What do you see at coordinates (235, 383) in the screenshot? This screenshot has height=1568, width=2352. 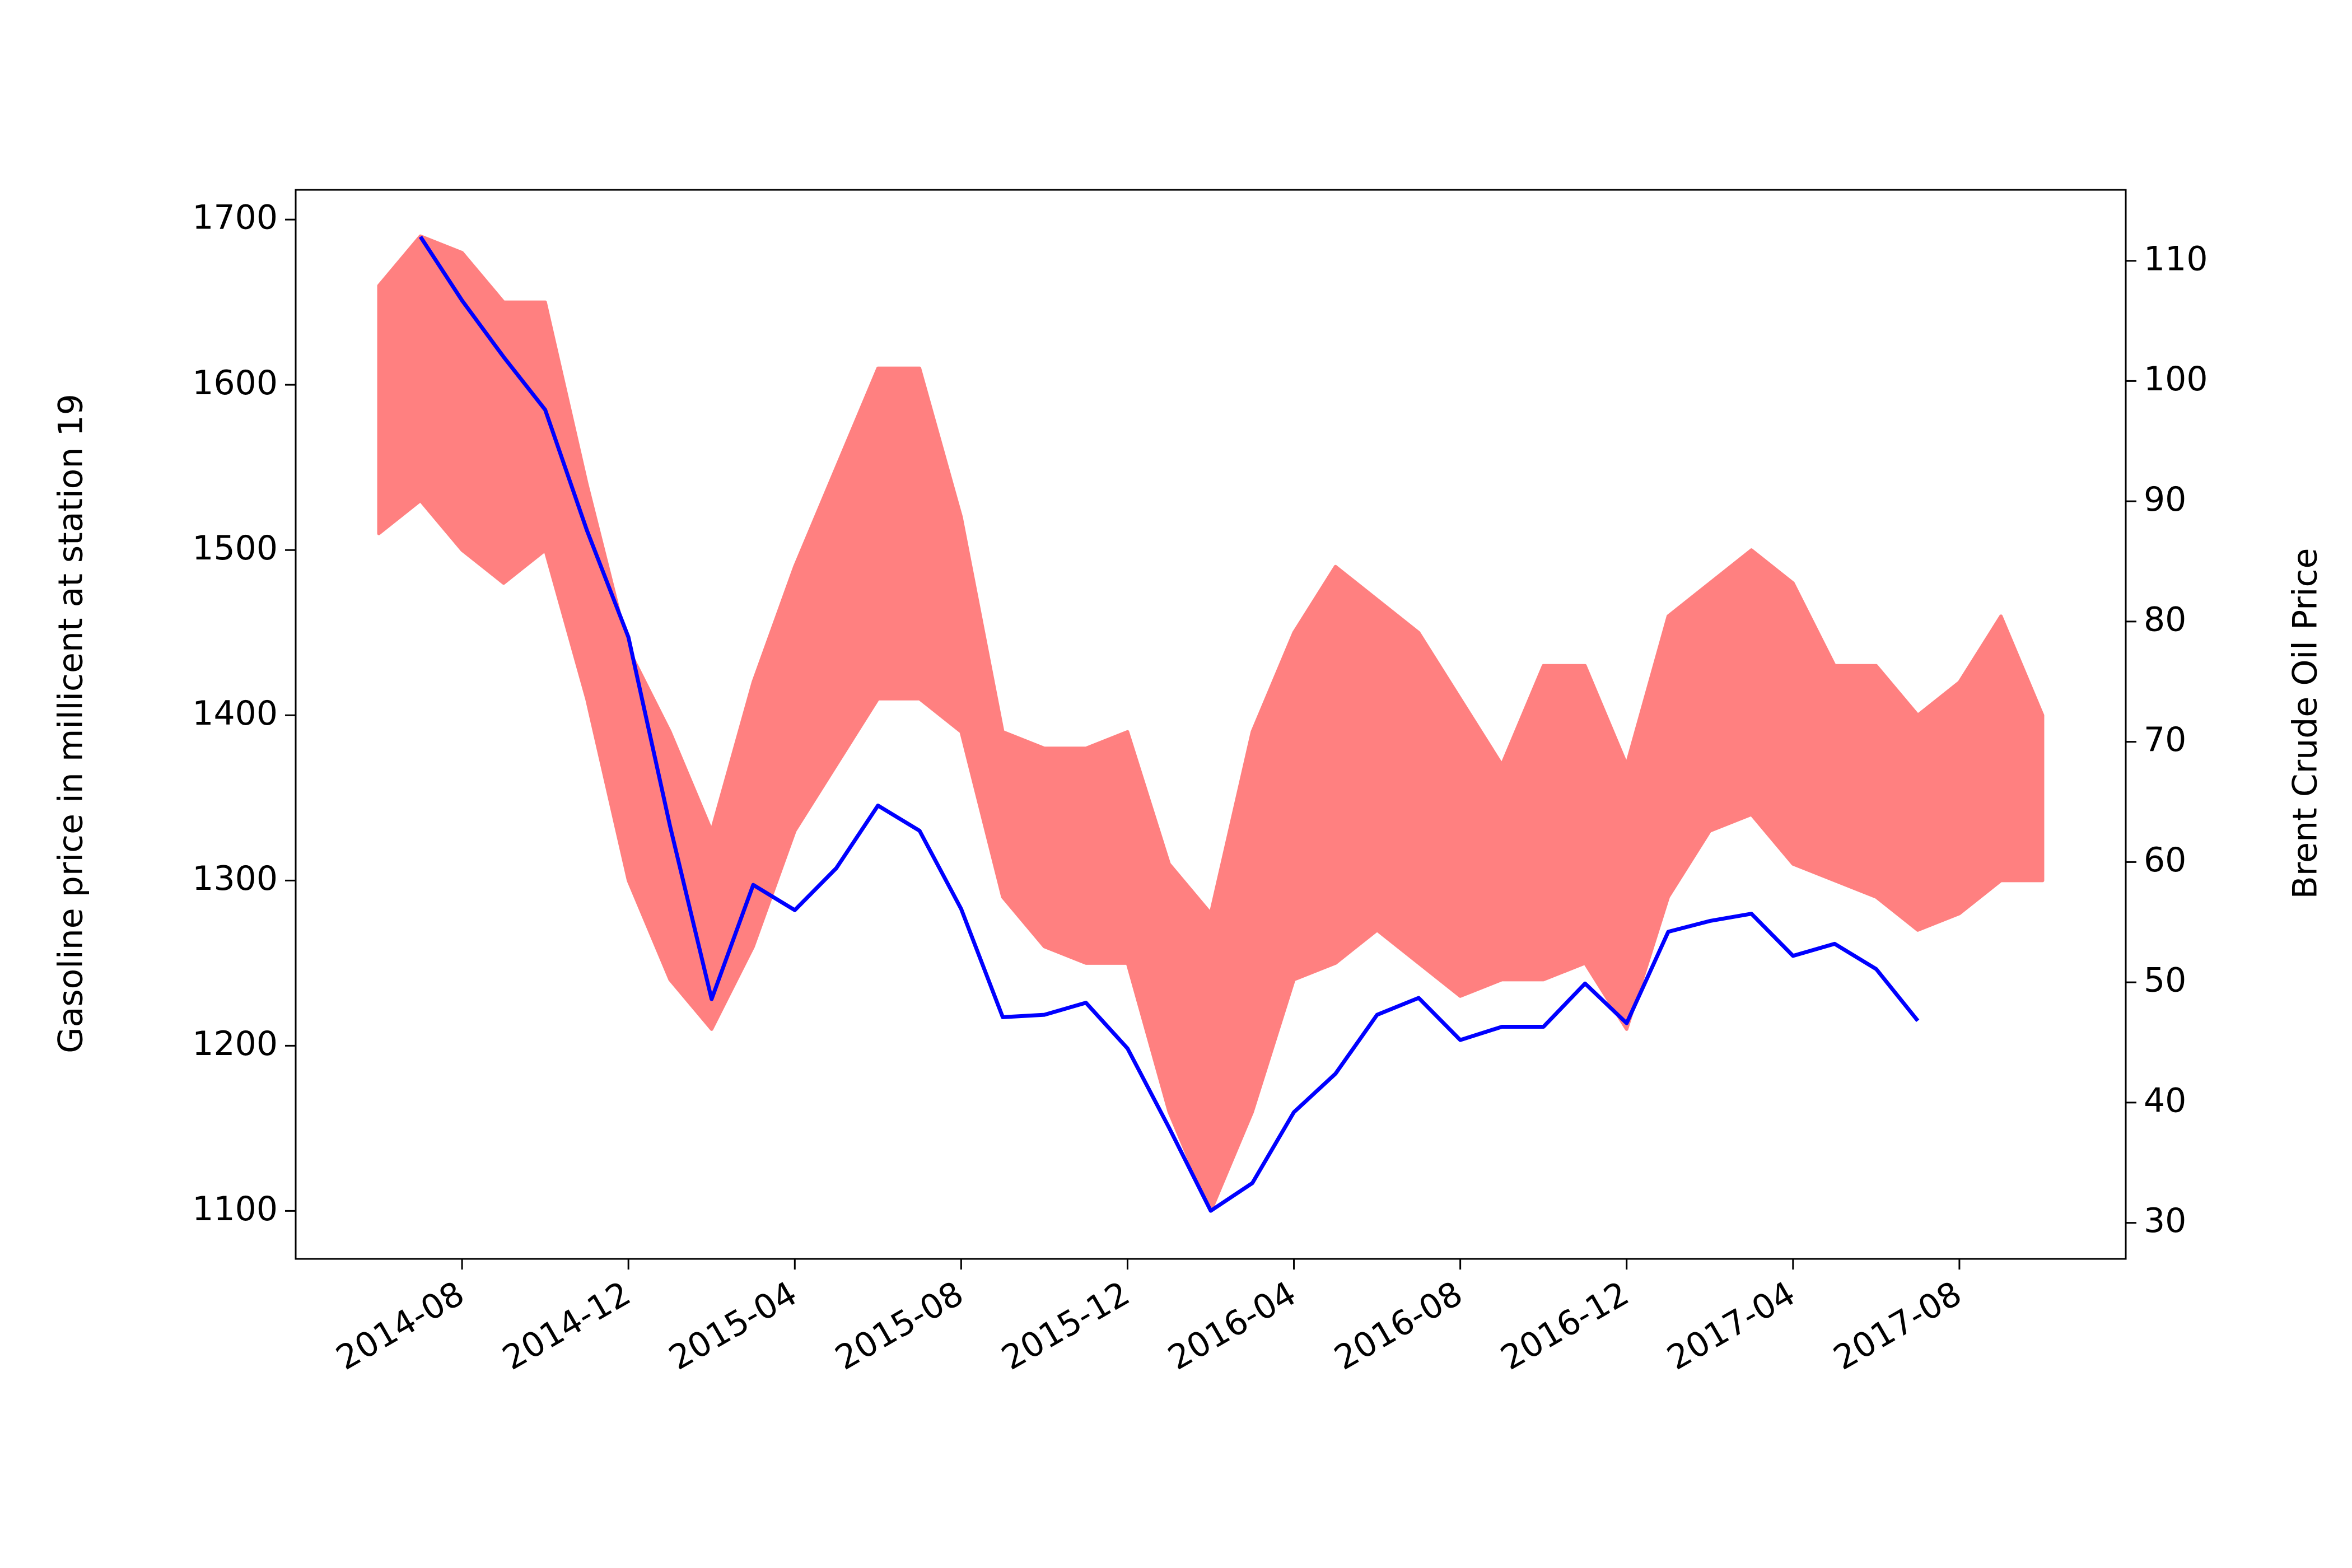 I see `y-tick-label: 1600` at bounding box center [235, 383].